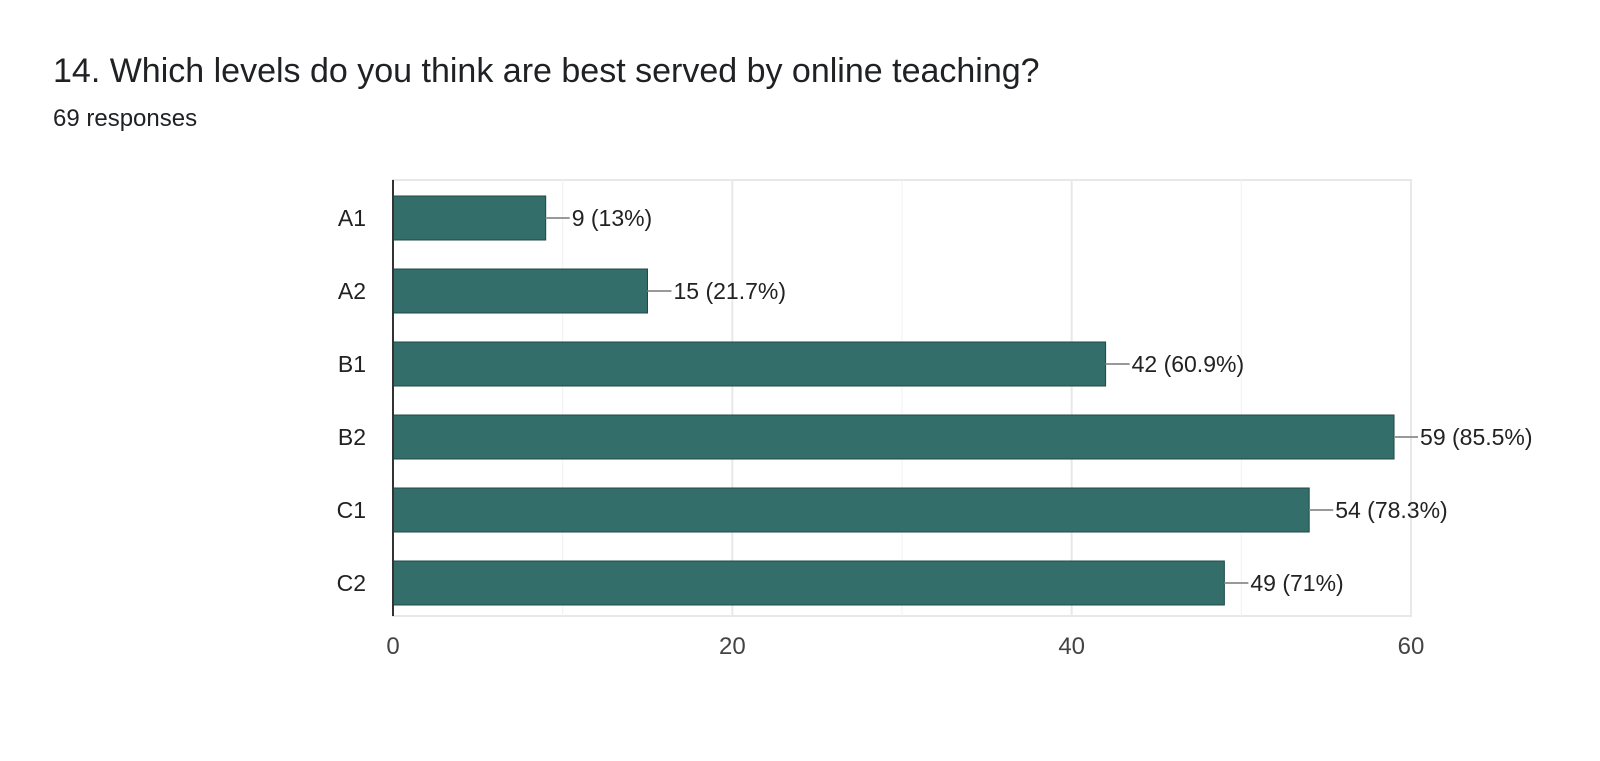  What do you see at coordinates (125, 118) in the screenshot?
I see `response-count: 69 responses` at bounding box center [125, 118].